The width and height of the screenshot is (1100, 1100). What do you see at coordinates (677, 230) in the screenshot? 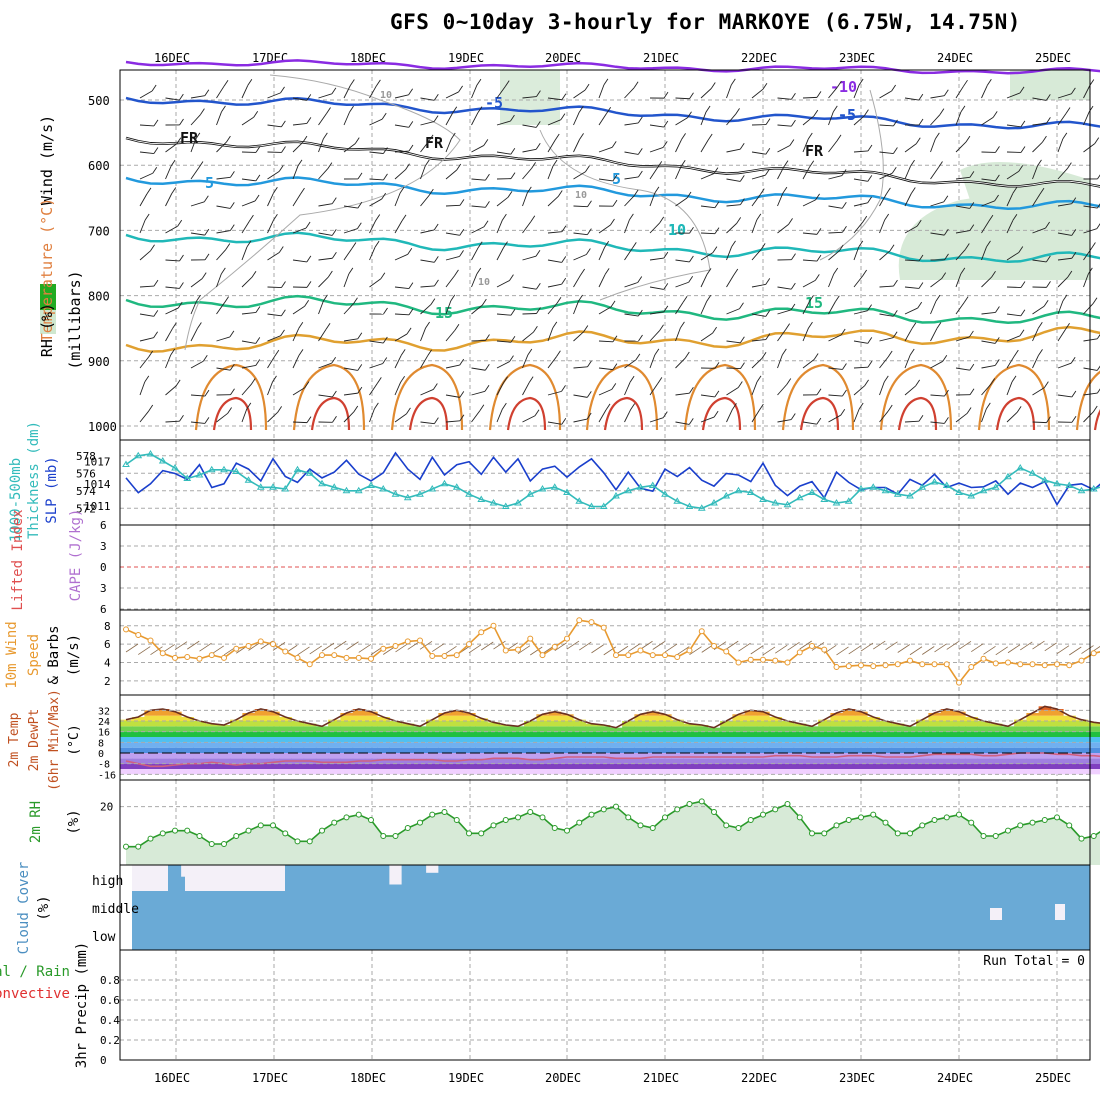
I see `contour-label: 10` at bounding box center [677, 230].